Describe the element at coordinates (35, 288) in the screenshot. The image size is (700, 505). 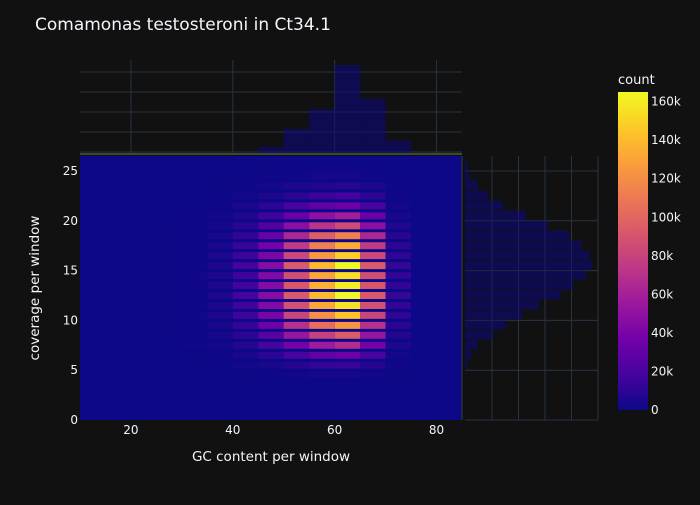
I see `y-axis-label: coverage per window` at that location.